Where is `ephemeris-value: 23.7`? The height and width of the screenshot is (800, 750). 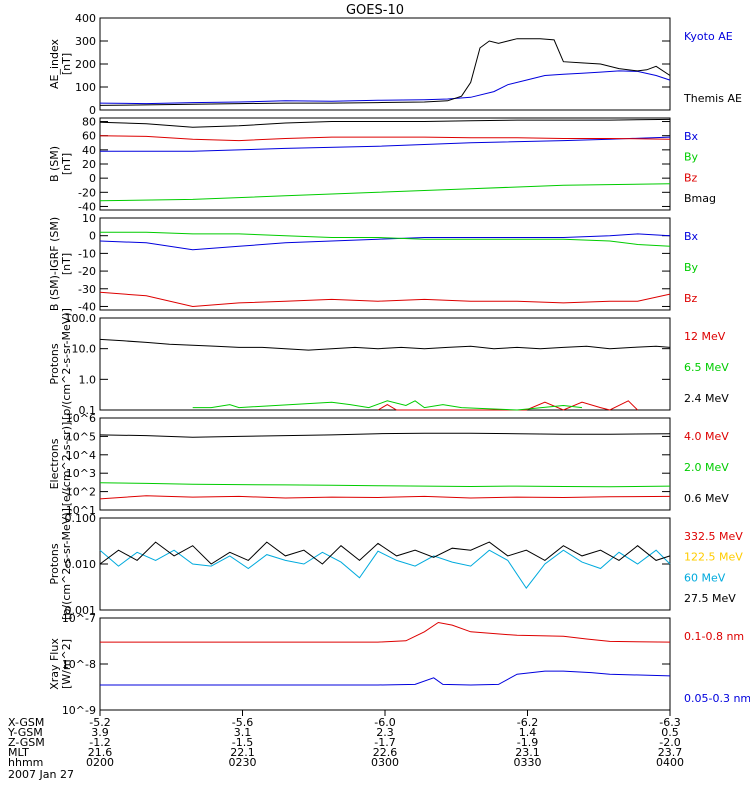
ephemeris-value: 23.7 is located at coordinates (670, 752).